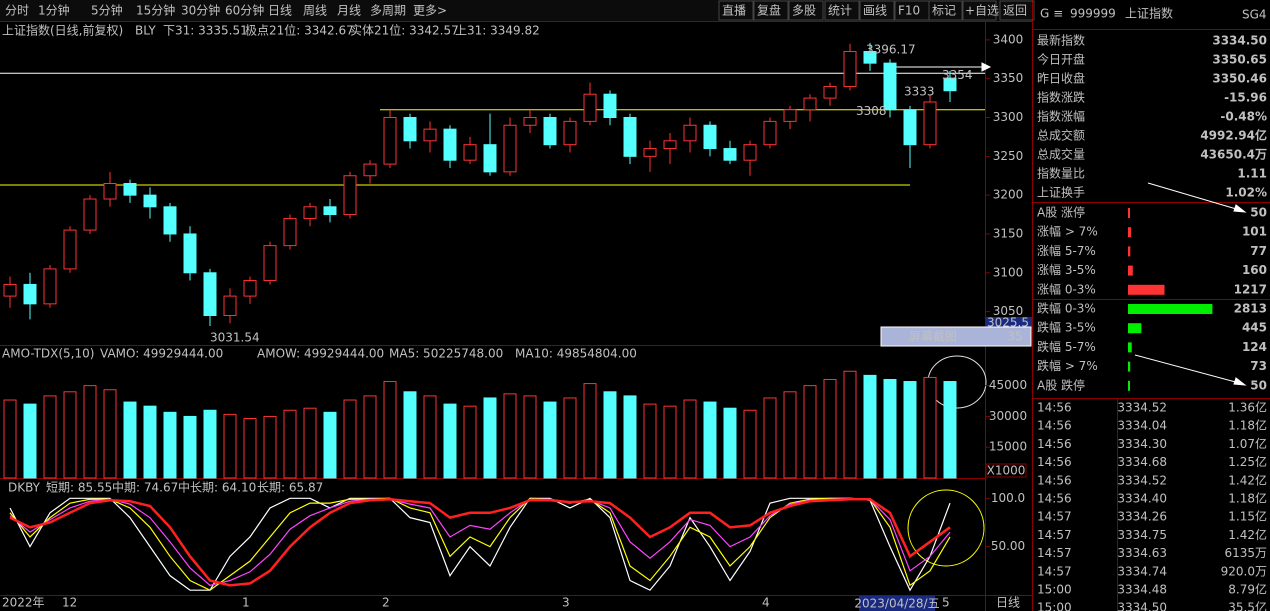 The image size is (1270, 611). I want to click on toolbar, so click(516, 10).